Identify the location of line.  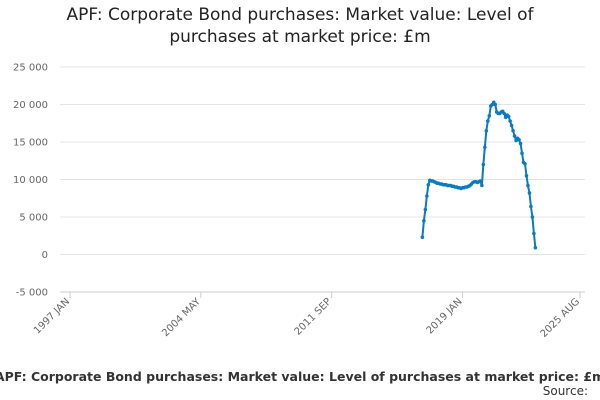
(479, 174).